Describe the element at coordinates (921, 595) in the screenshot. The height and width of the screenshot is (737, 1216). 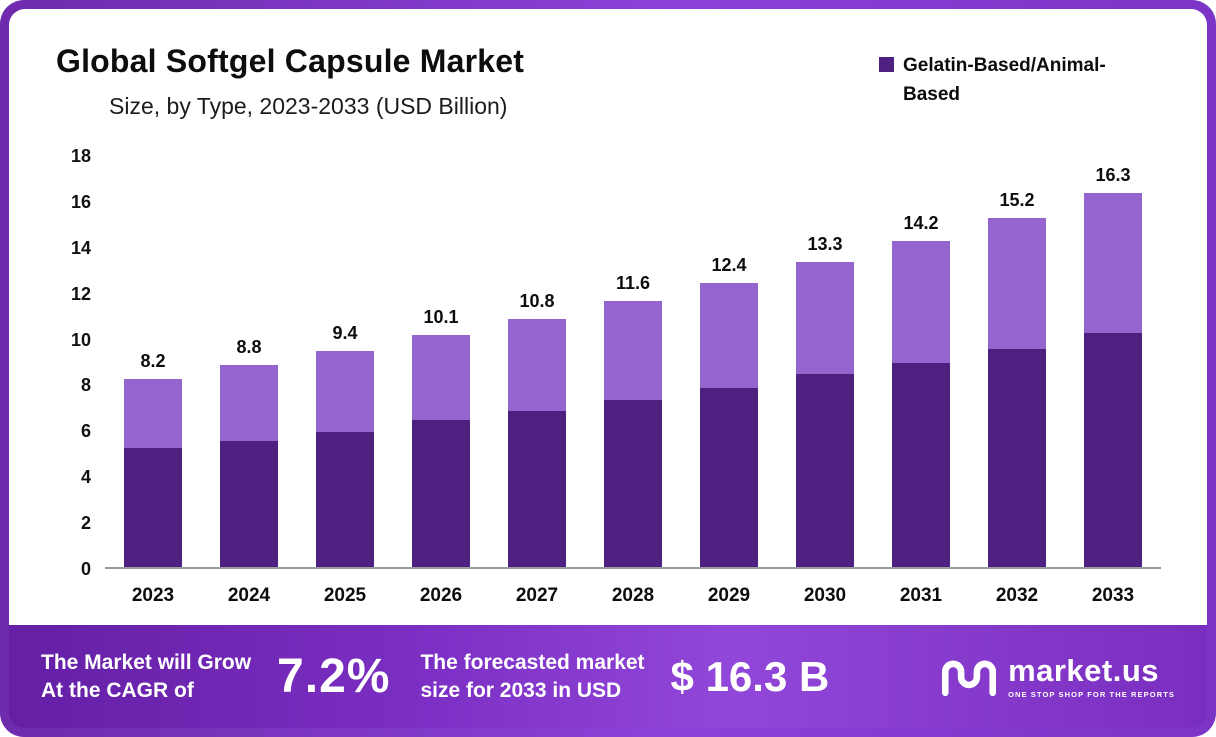
I see `x-axis-label: 2031` at that location.